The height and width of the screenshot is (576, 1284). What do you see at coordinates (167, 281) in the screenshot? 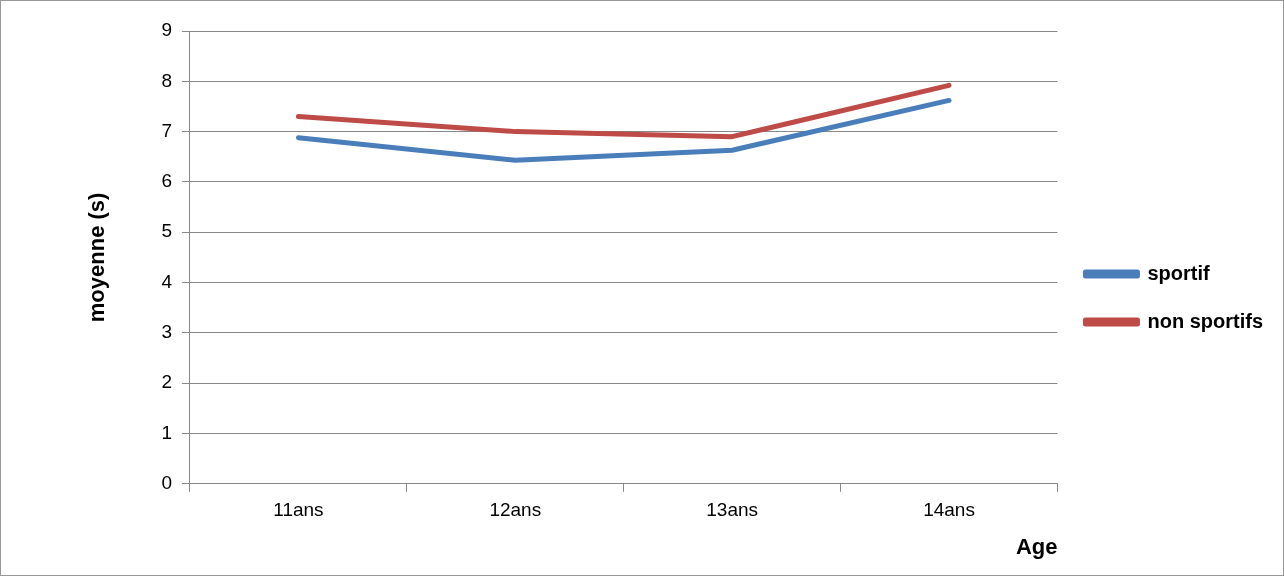
I see `y-tick-label: 4` at bounding box center [167, 281].